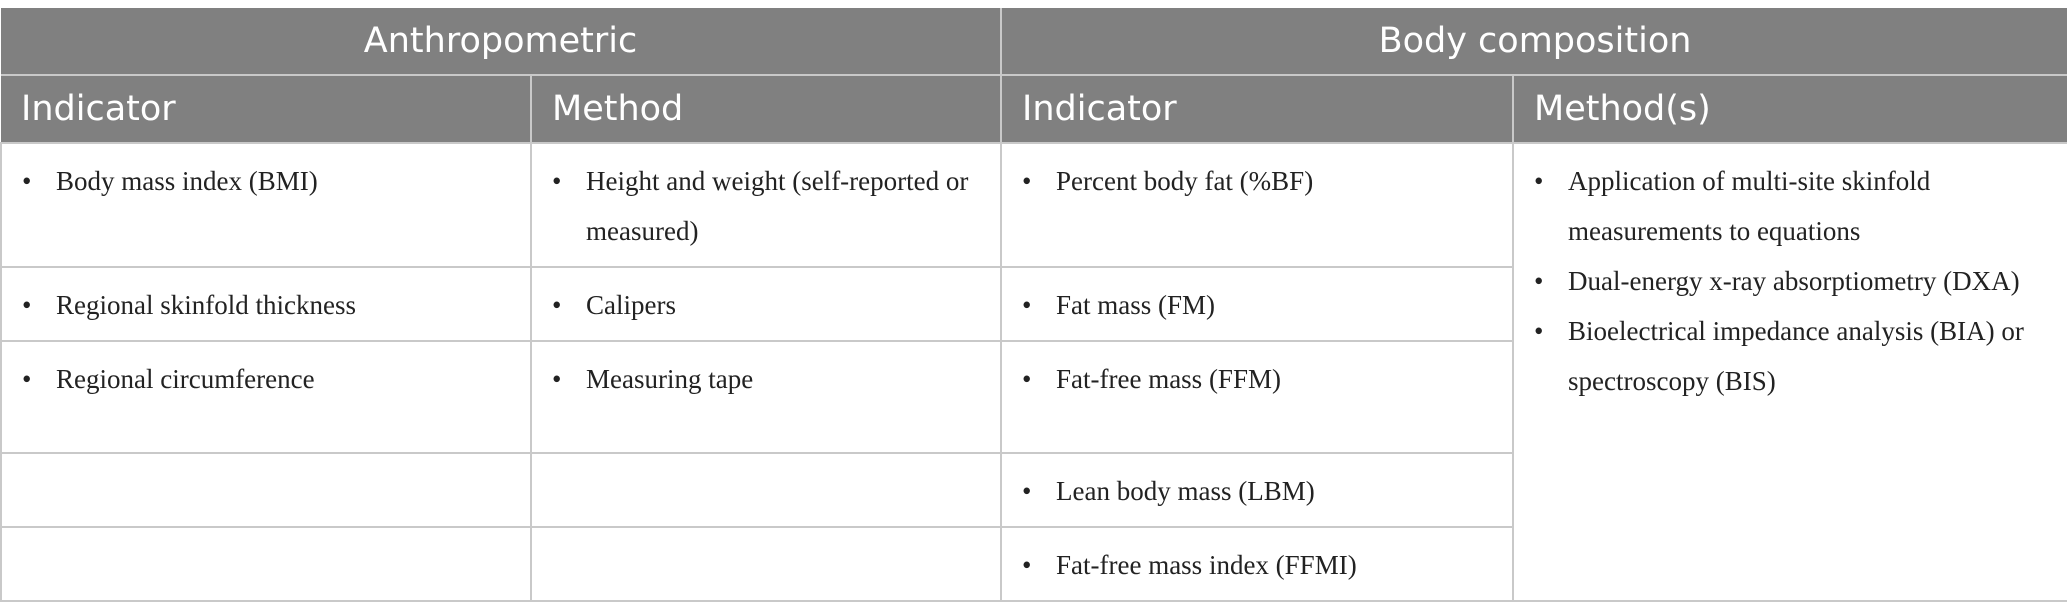 This screenshot has height=602, width=2067. I want to click on column-header-anthro-indicator: Indicator, so click(266, 109).